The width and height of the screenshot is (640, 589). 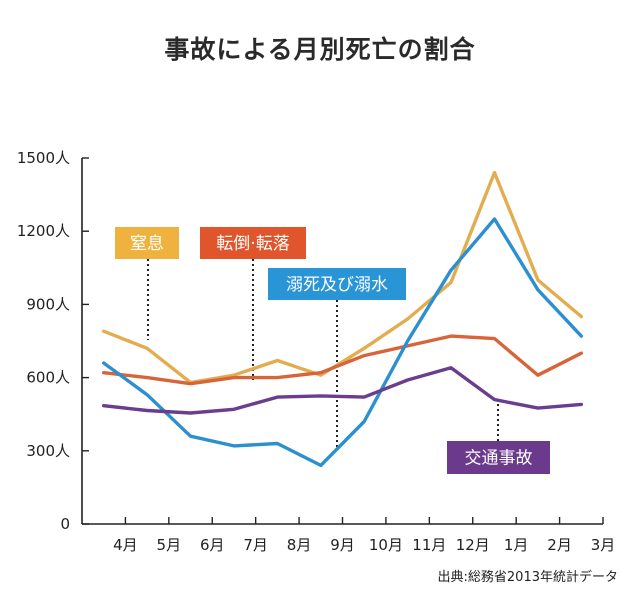 What do you see at coordinates (48, 378) in the screenshot?
I see `y-tick-label: 600人` at bounding box center [48, 378].